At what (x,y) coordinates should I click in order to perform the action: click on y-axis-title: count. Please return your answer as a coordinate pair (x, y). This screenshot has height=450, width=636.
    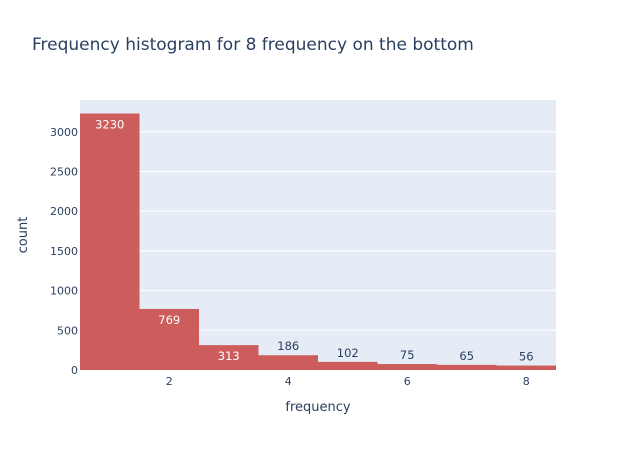
    Looking at the image, I should click on (23, 235).